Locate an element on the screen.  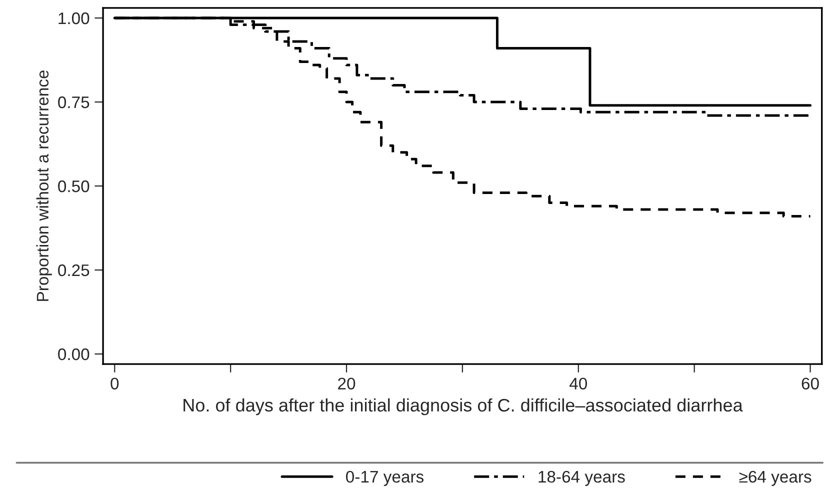
y-axis-title: Proportion without a recurrence is located at coordinates (44, 185).